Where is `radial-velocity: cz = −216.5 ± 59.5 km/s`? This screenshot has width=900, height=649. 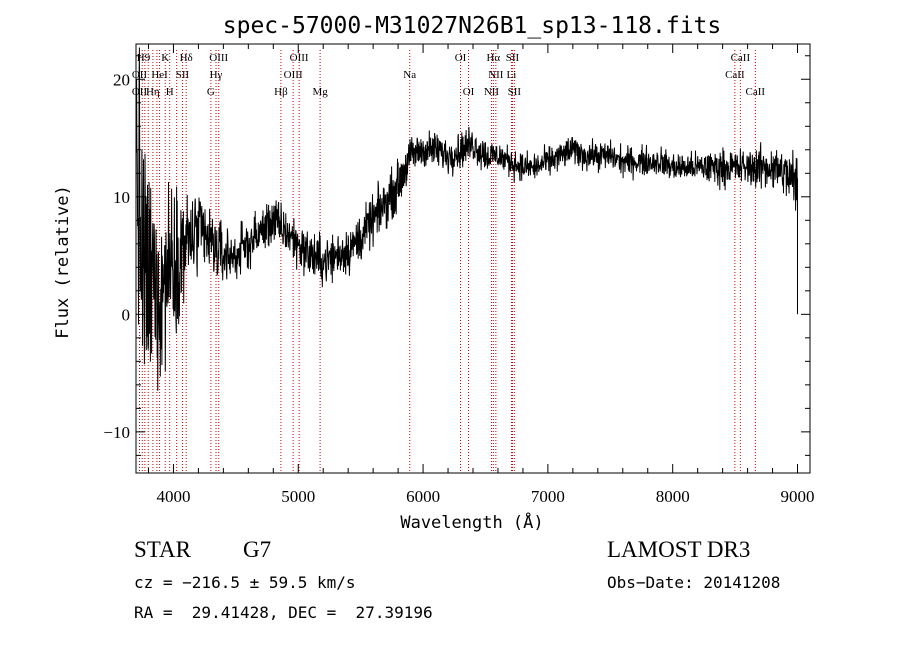 radial-velocity: cz = −216.5 ± 59.5 km/s is located at coordinates (245, 582).